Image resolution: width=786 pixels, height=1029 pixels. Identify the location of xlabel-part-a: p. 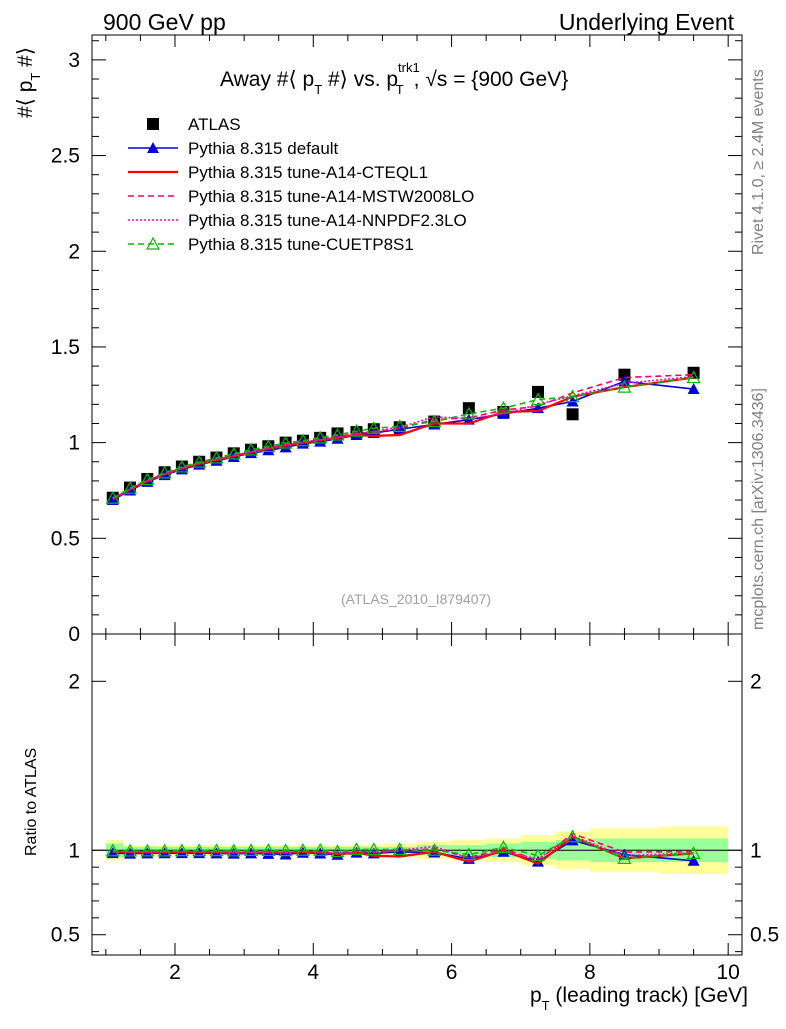
(536, 995).